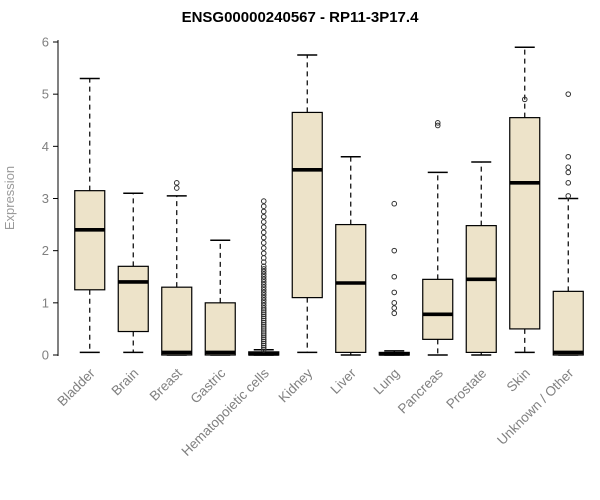 This screenshot has height=500, width=600. What do you see at coordinates (466, 389) in the screenshot?
I see `x-category-label: Prostate` at bounding box center [466, 389].